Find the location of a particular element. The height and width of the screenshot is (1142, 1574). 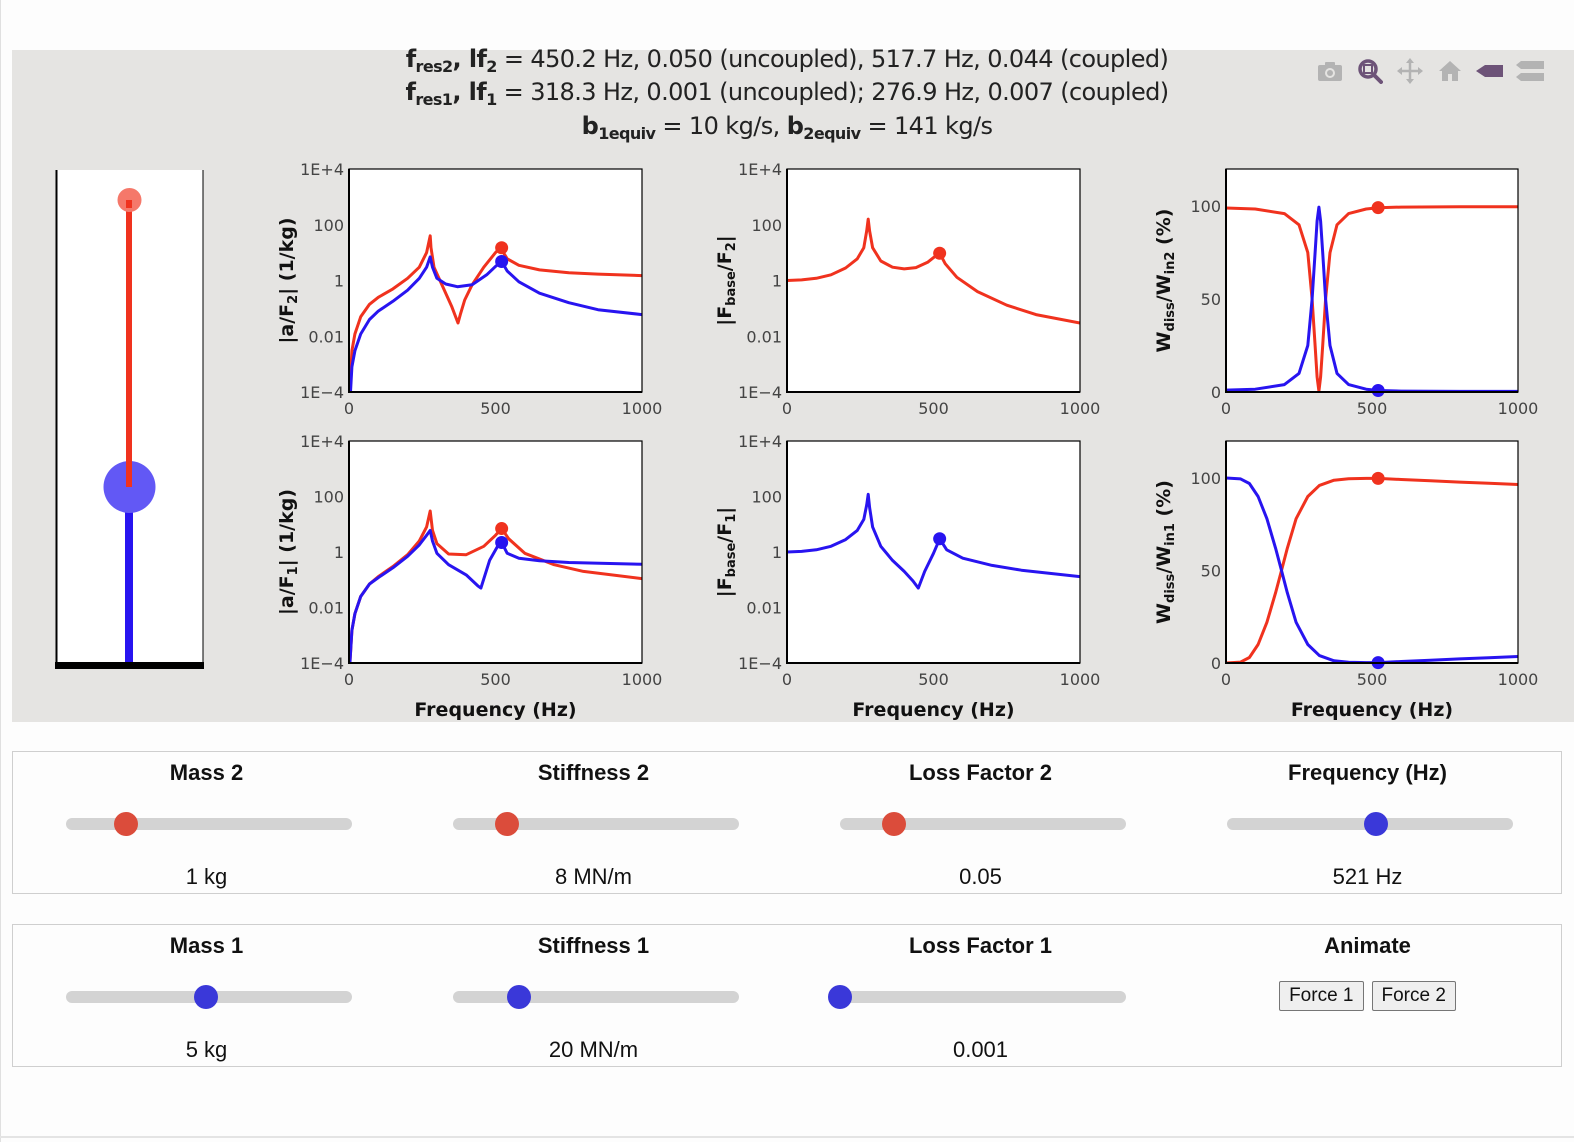

page-border is located at coordinates (787, 1137).